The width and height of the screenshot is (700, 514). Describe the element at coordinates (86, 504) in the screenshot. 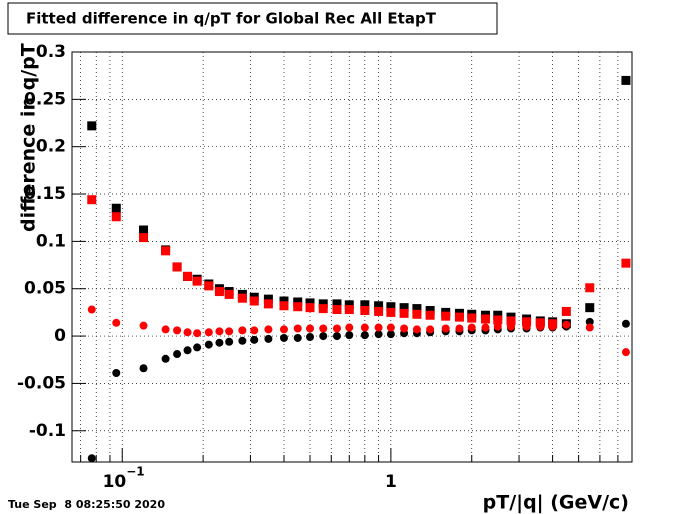

I see `date: Tue Sep 8 08:25:50 2020` at that location.